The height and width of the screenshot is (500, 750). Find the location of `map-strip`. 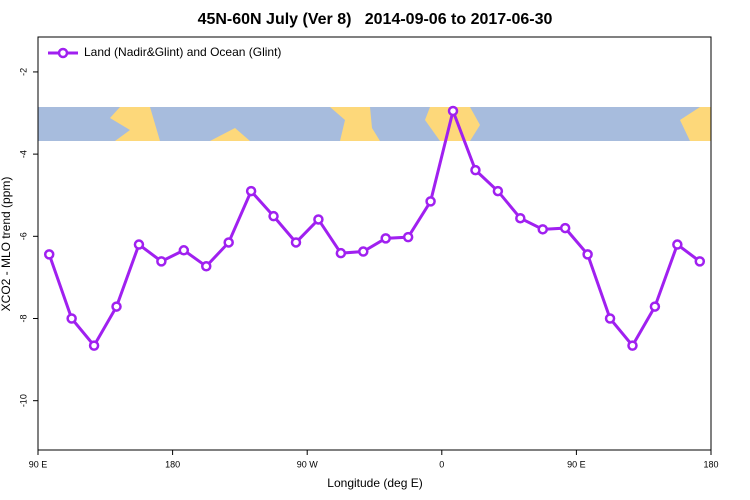

map-strip is located at coordinates (374, 124).